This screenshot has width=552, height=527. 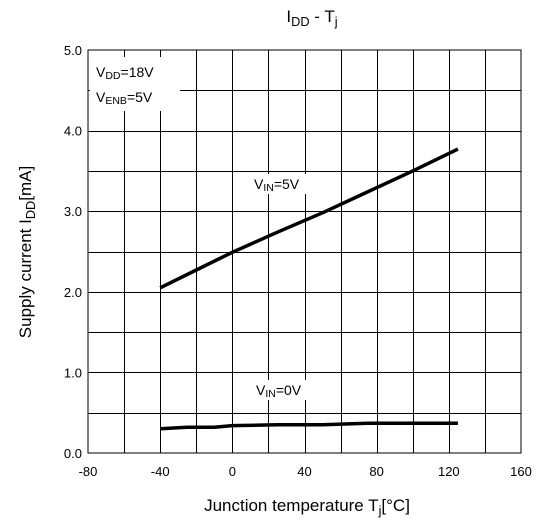 What do you see at coordinates (135, 84) in the screenshot?
I see `conditions-box` at bounding box center [135, 84].